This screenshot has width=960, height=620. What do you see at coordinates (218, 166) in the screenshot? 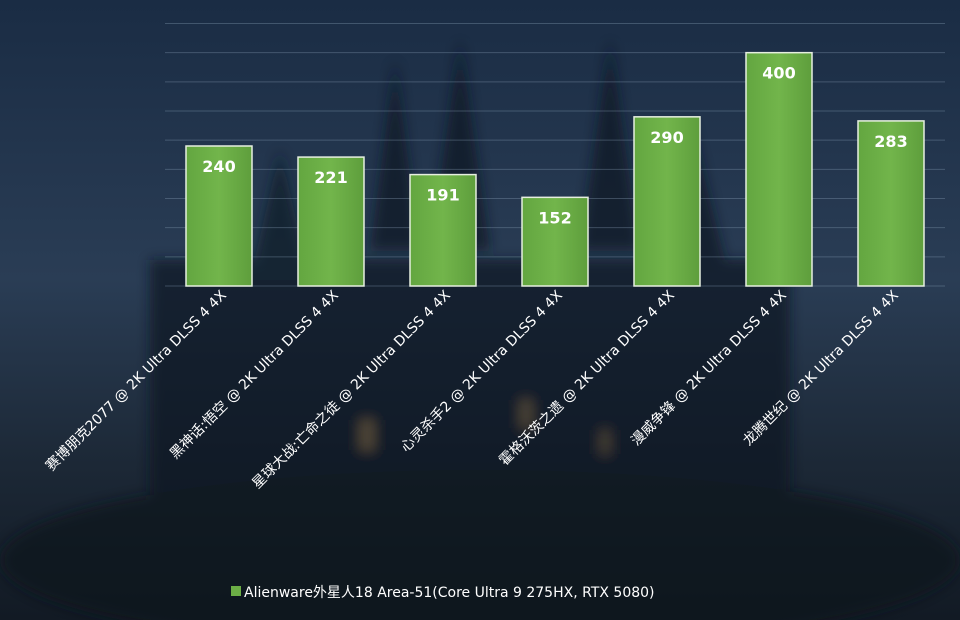
I see `bar-value-label: 240` at bounding box center [218, 166].